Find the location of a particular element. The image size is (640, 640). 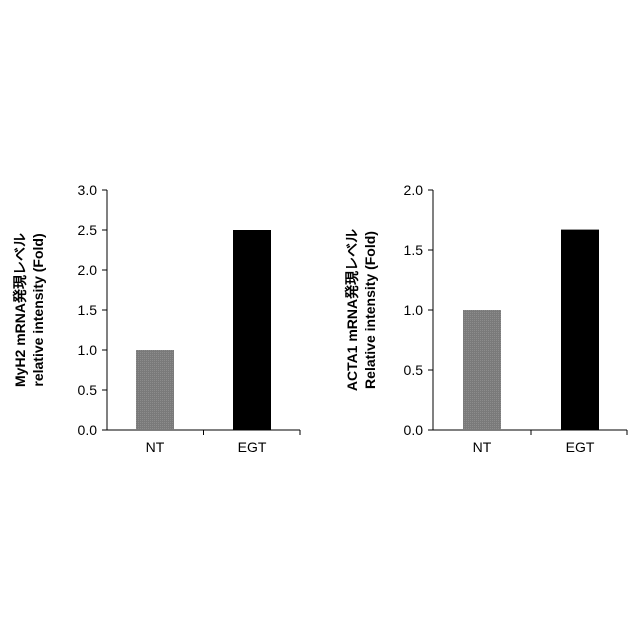

y-axis-label-line2: Relative intensity (Fold) is located at coordinates (370, 310).